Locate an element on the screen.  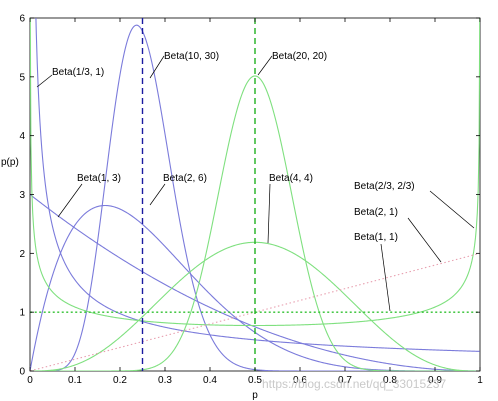
series-label: Beta(10, 30) is located at coordinates (191, 56).